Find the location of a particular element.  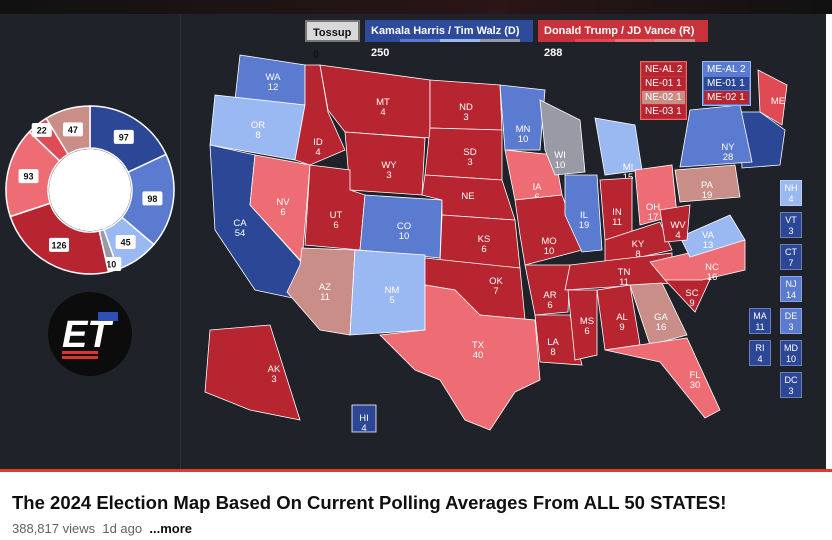

state-label: IN 11 is located at coordinates (617, 217).